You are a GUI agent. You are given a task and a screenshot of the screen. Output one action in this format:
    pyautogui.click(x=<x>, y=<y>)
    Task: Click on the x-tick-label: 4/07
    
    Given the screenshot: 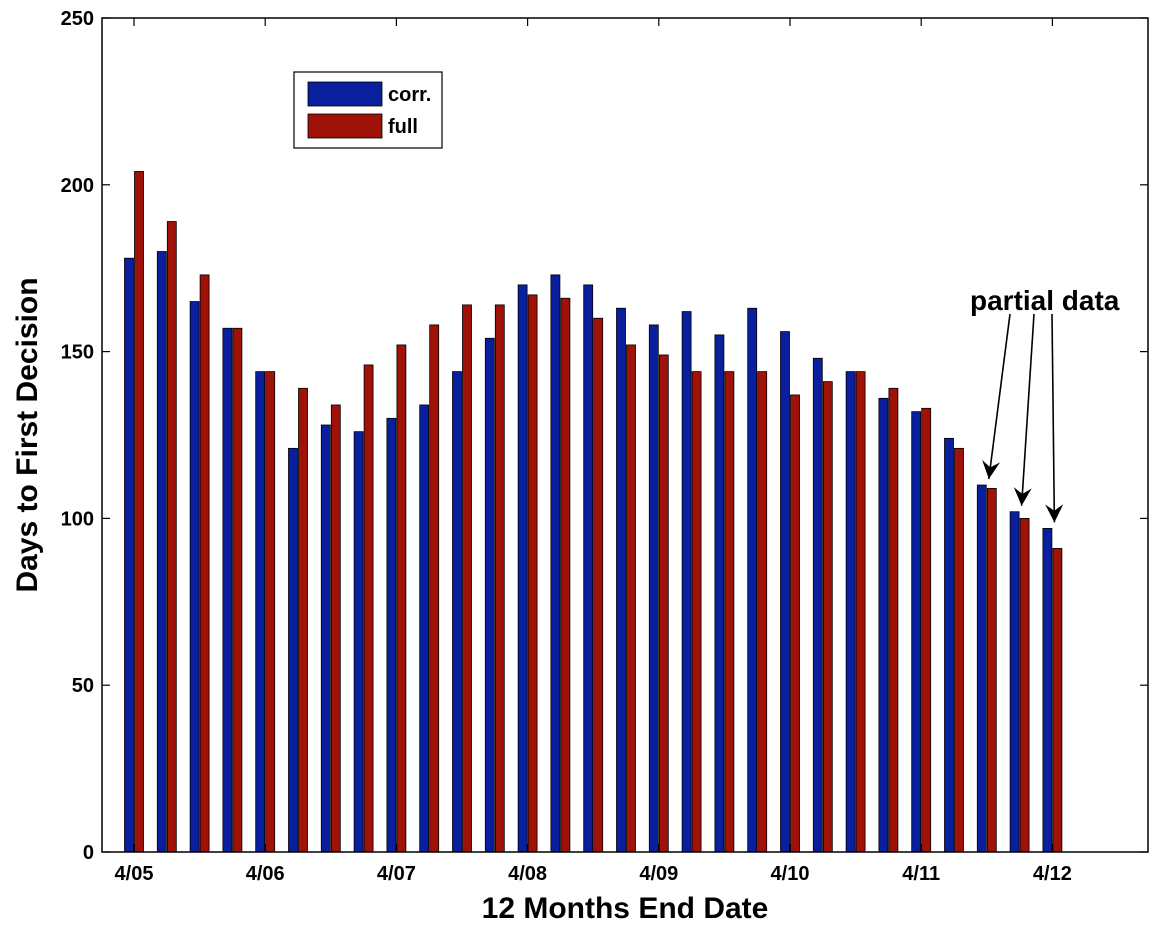 What is the action you would take?
    pyautogui.click(x=396, y=874)
    